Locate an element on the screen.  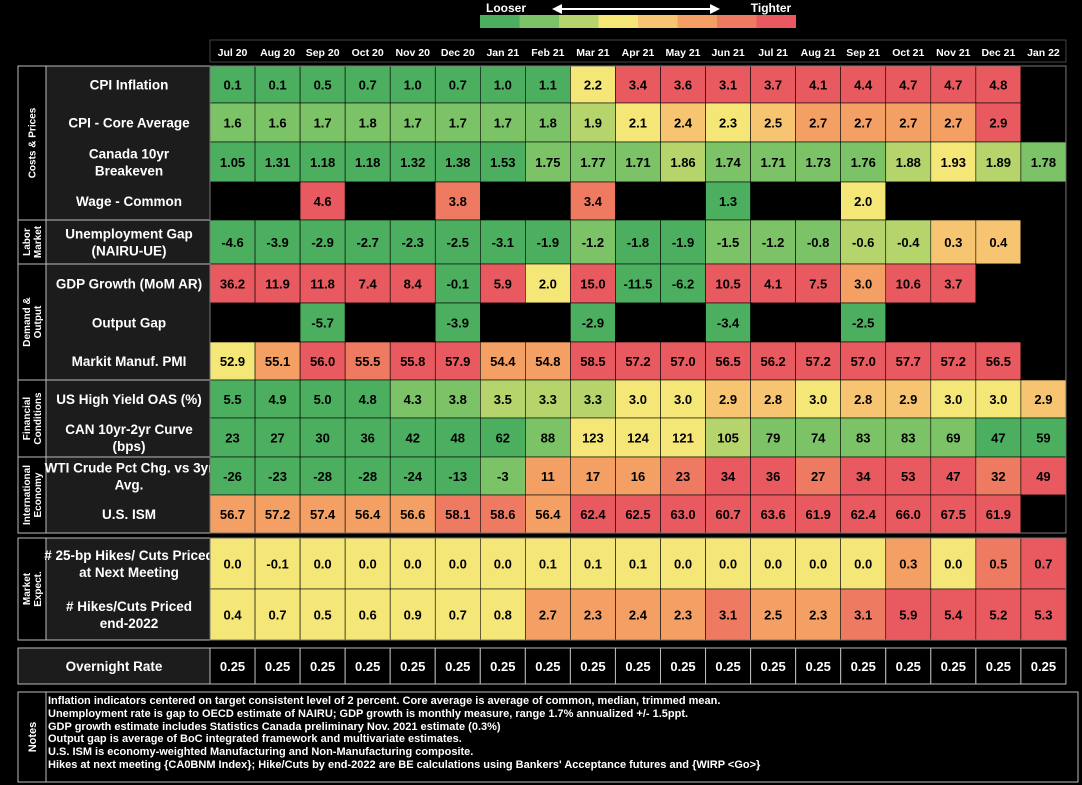
legend-swatch is located at coordinates (697, 21).